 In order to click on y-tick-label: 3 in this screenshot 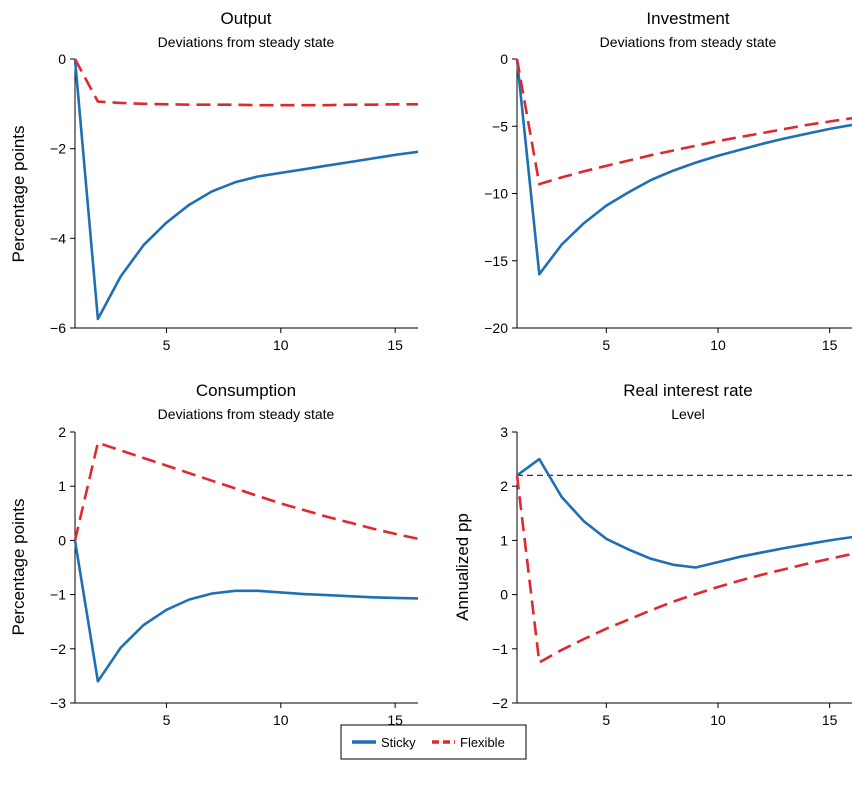, I will do `click(504, 432)`.